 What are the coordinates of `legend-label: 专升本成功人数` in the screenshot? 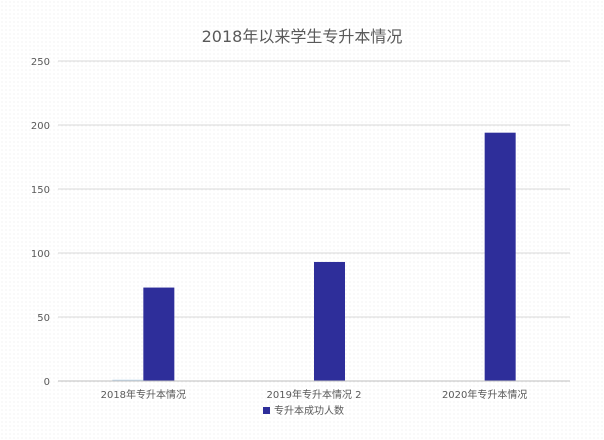 It's located at (309, 410).